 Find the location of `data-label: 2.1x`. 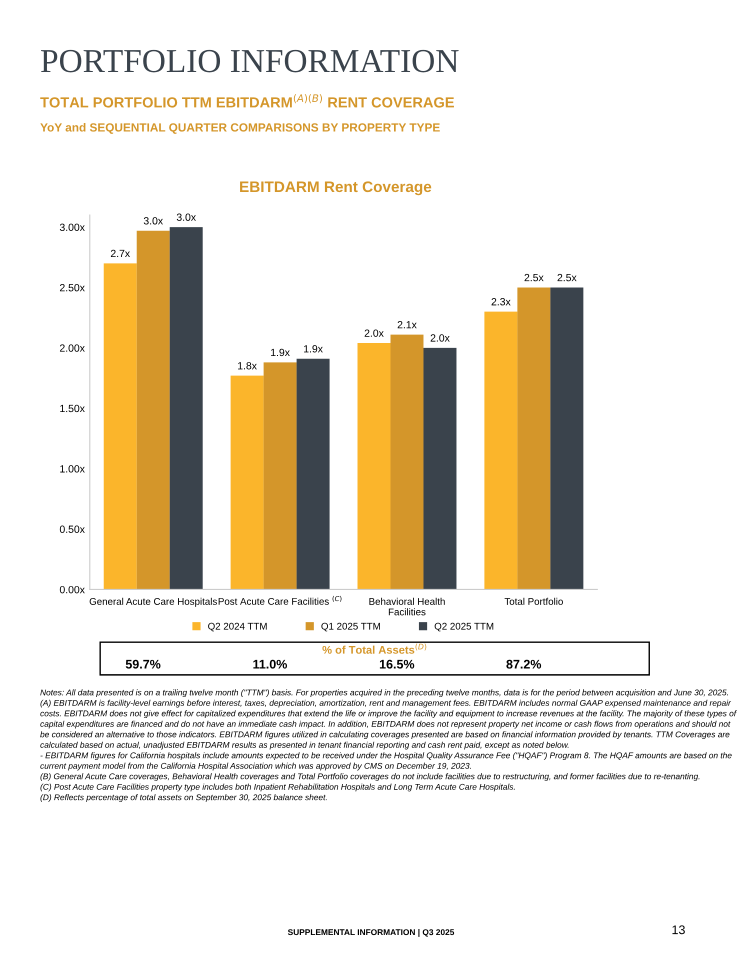

data-label: 2.1x is located at coordinates (407, 324).